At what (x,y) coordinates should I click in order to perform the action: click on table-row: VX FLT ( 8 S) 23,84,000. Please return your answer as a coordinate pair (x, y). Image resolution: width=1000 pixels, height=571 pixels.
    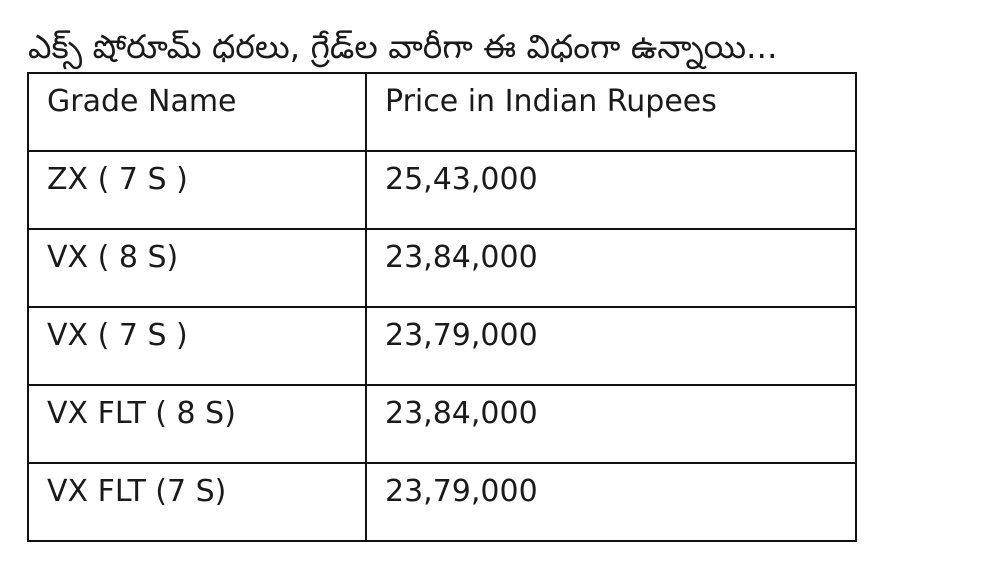
    Looking at the image, I should click on (442, 424).